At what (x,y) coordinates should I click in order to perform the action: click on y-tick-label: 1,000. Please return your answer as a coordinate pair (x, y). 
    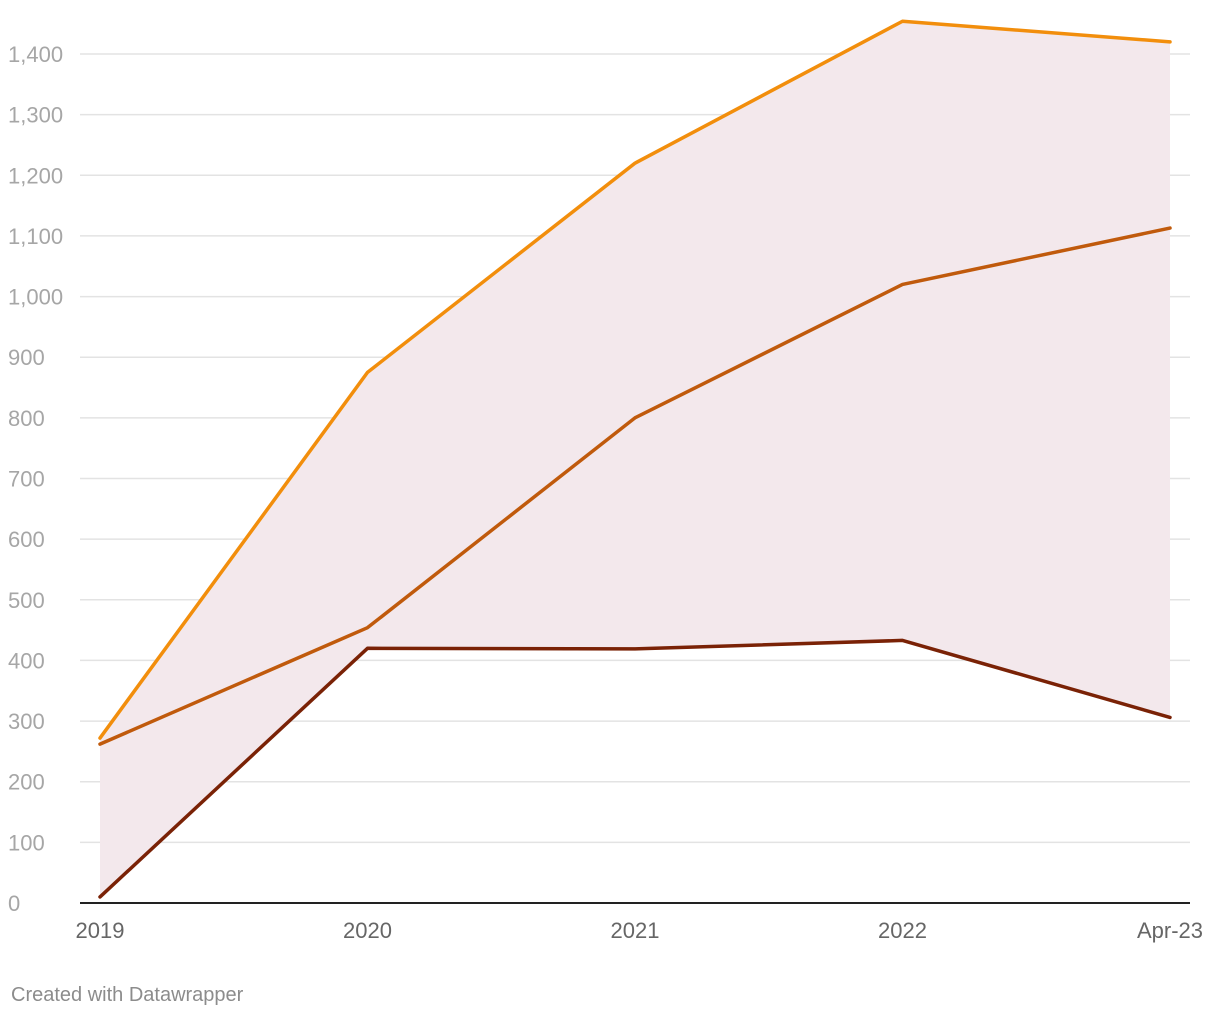
    Looking at the image, I should click on (35, 297).